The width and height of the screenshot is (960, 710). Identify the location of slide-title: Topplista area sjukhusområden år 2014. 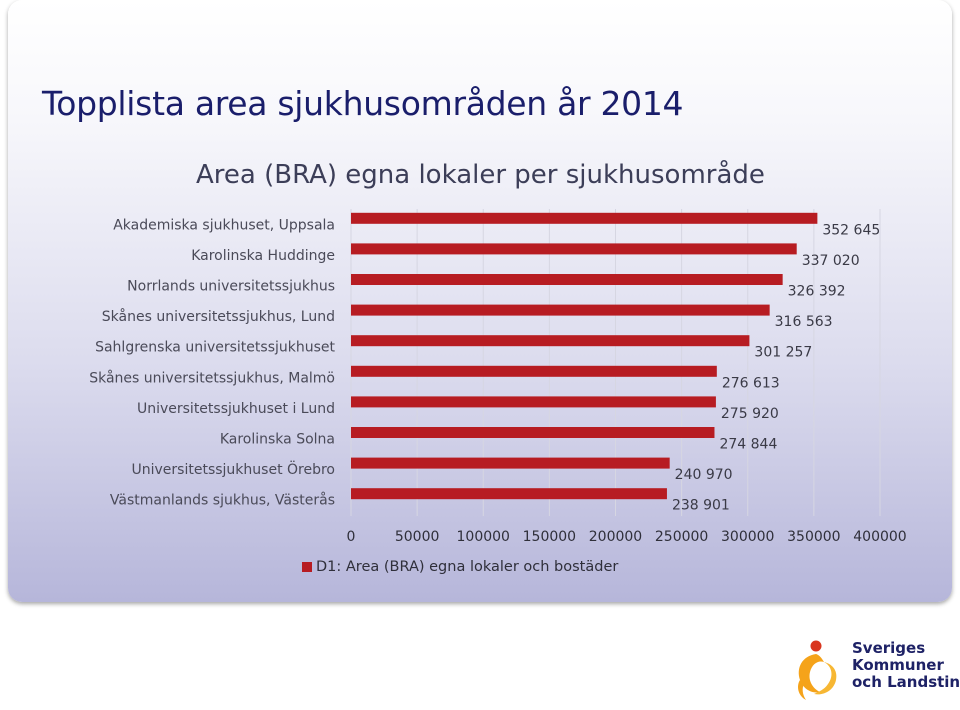
(363, 103).